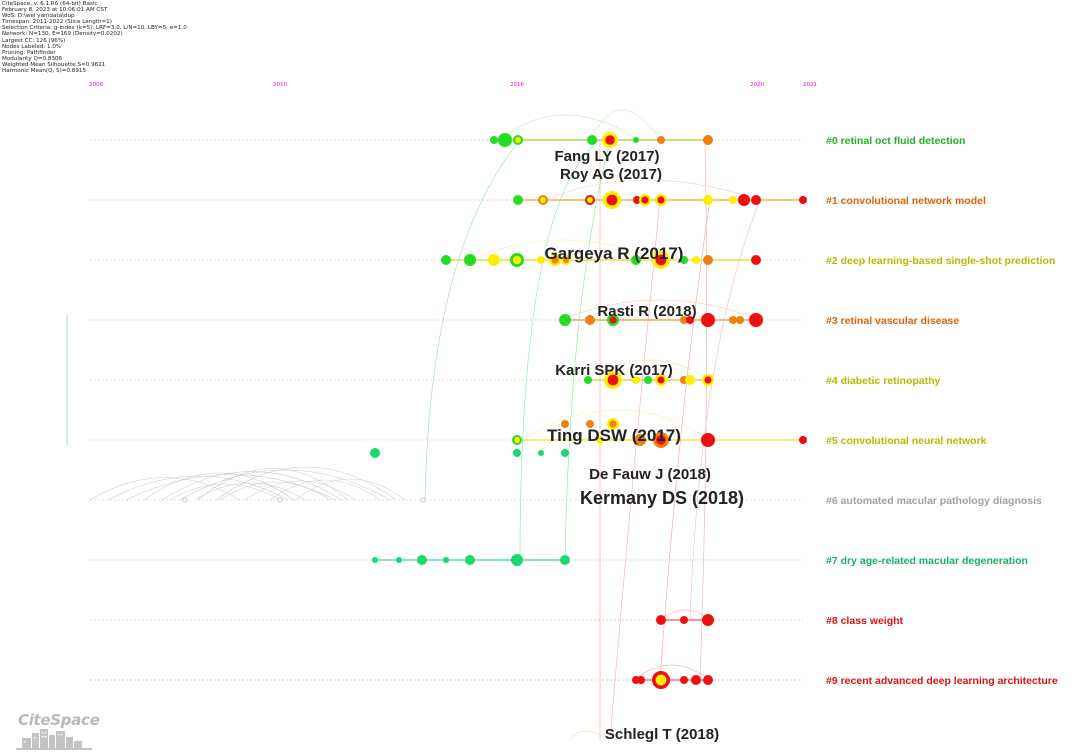 The height and width of the screenshot is (753, 1072). Describe the element at coordinates (662, 498) in the screenshot. I see `reference-label: Kermany DS (2018)` at that location.